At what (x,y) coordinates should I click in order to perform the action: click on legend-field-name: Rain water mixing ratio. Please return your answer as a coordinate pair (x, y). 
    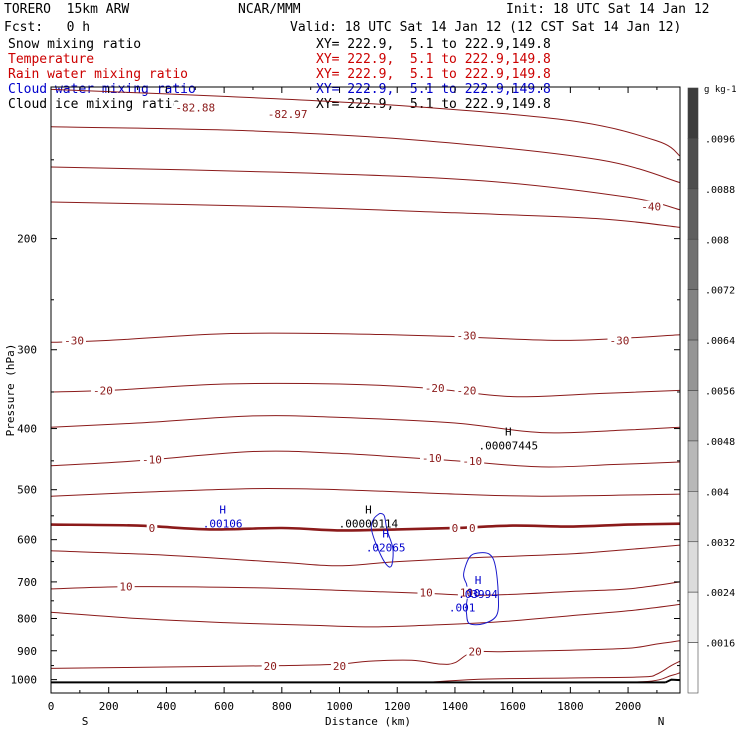
    Looking at the image, I should click on (98, 74).